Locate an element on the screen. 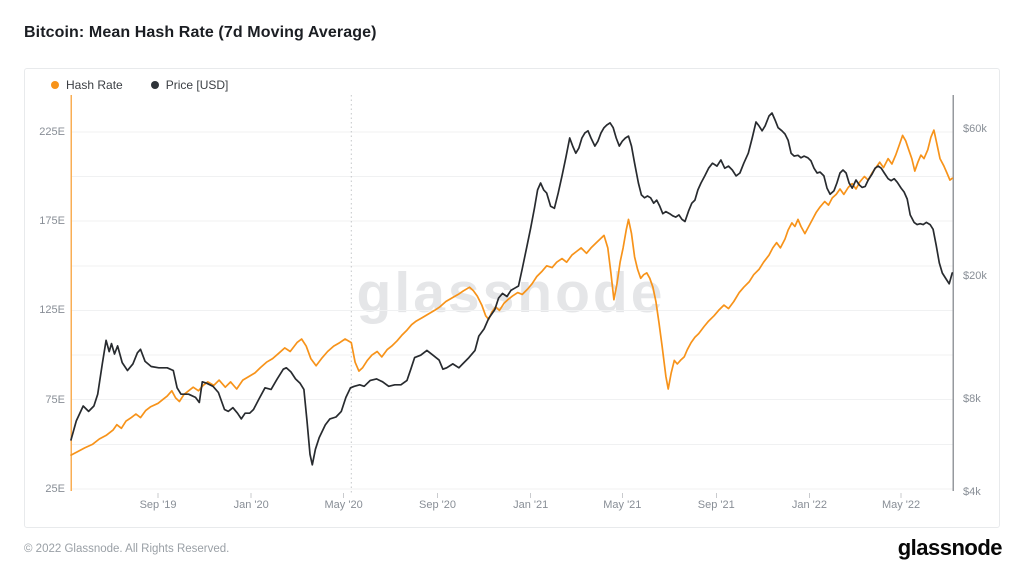  x-axis-label: May '20 is located at coordinates (343, 505).